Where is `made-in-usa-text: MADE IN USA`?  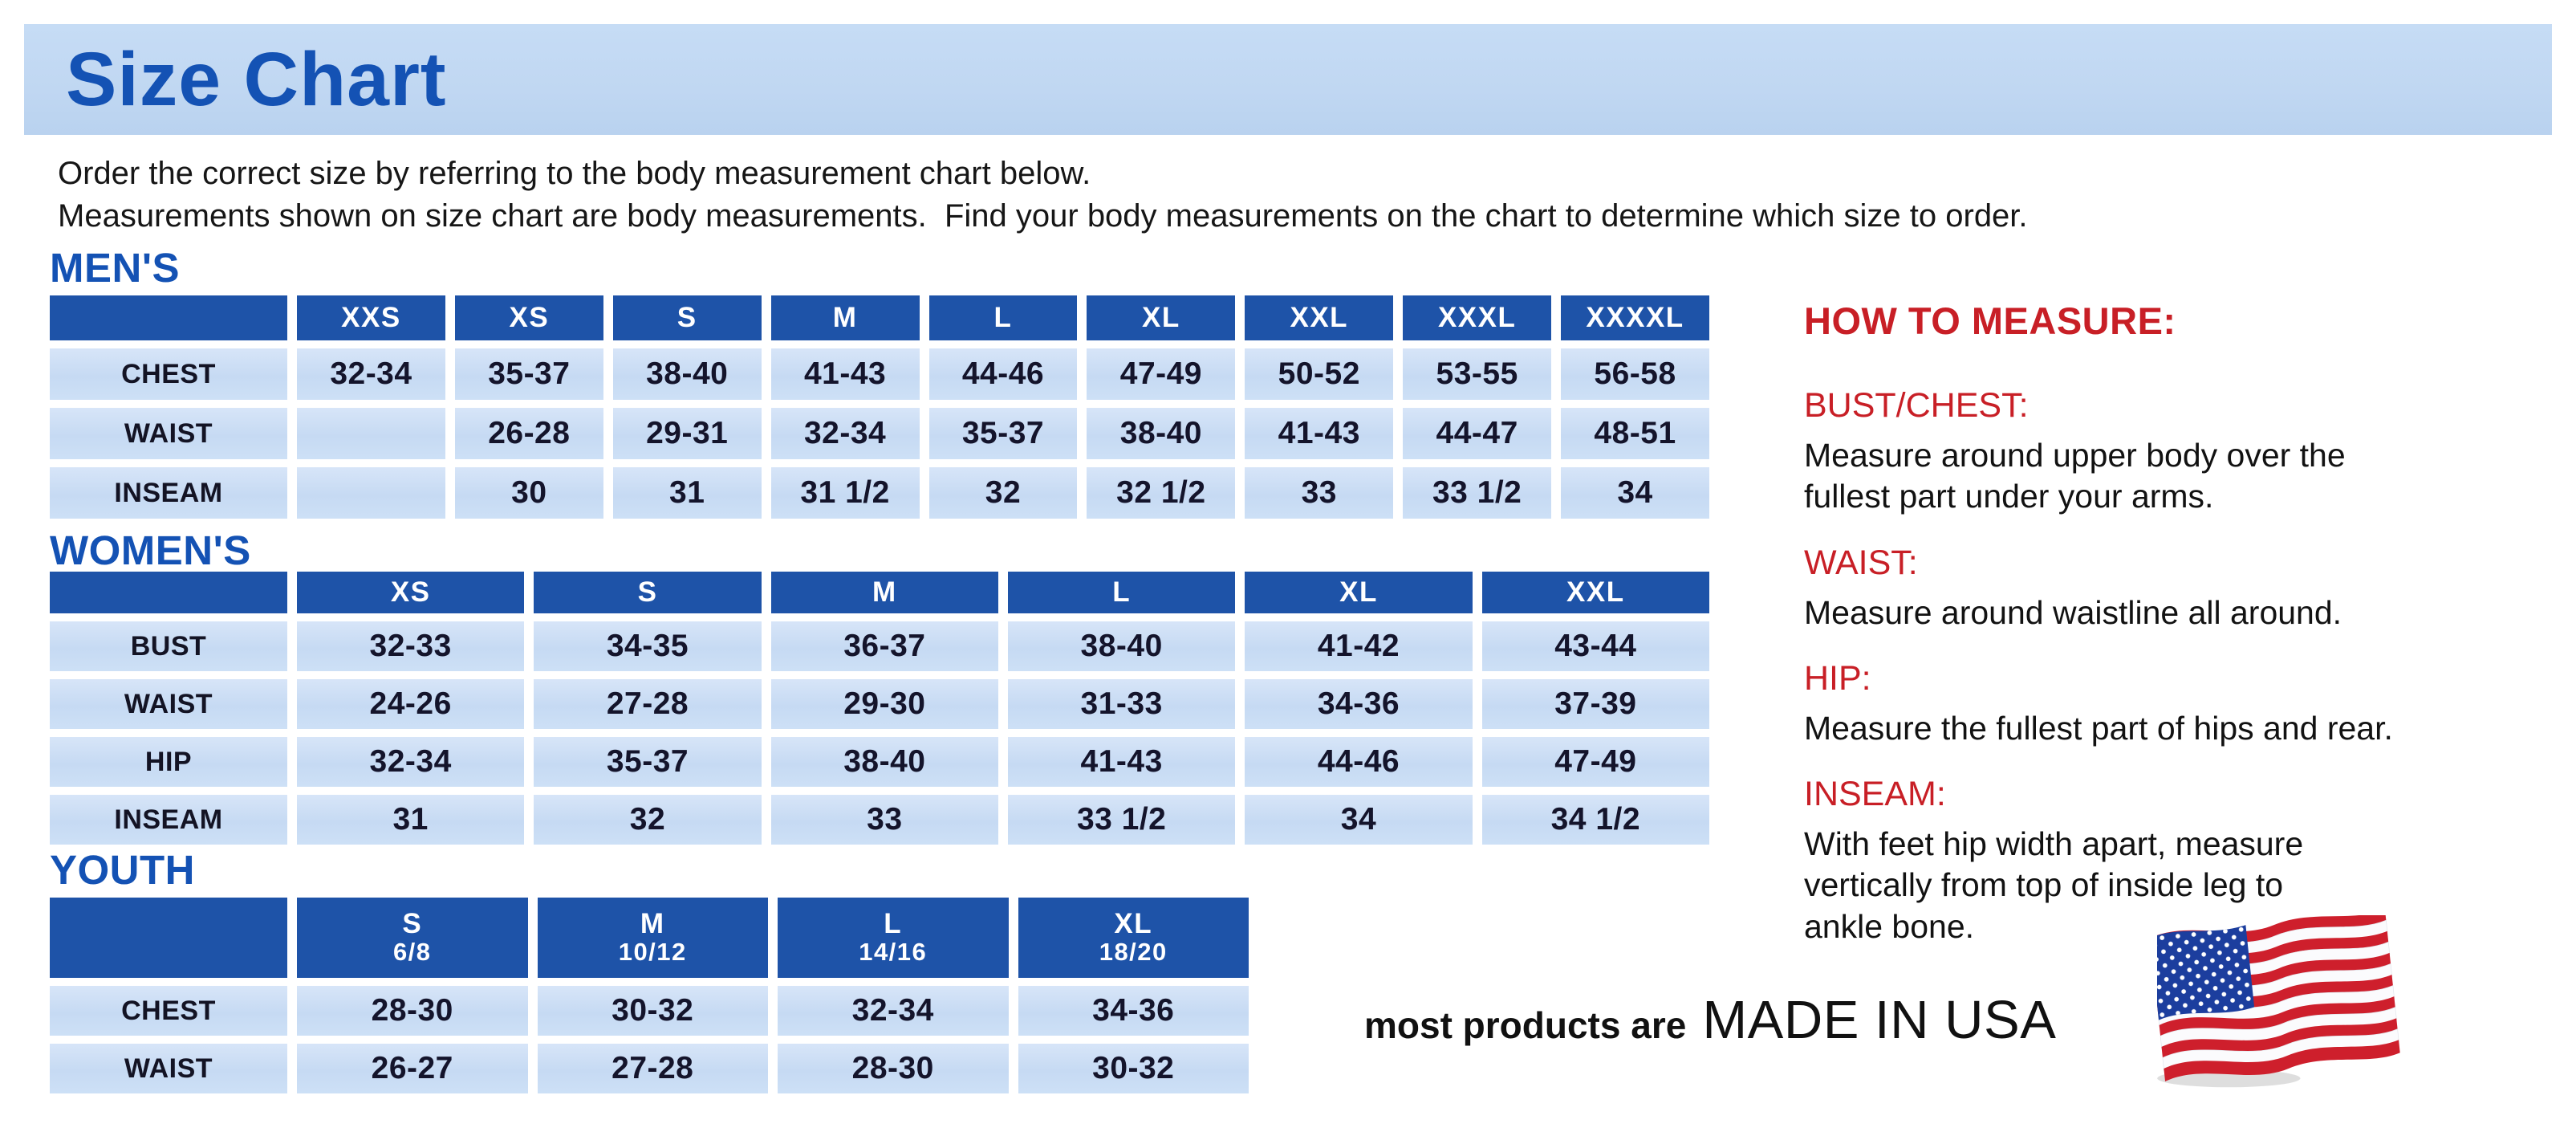 made-in-usa-text: MADE IN USA is located at coordinates (1879, 1020).